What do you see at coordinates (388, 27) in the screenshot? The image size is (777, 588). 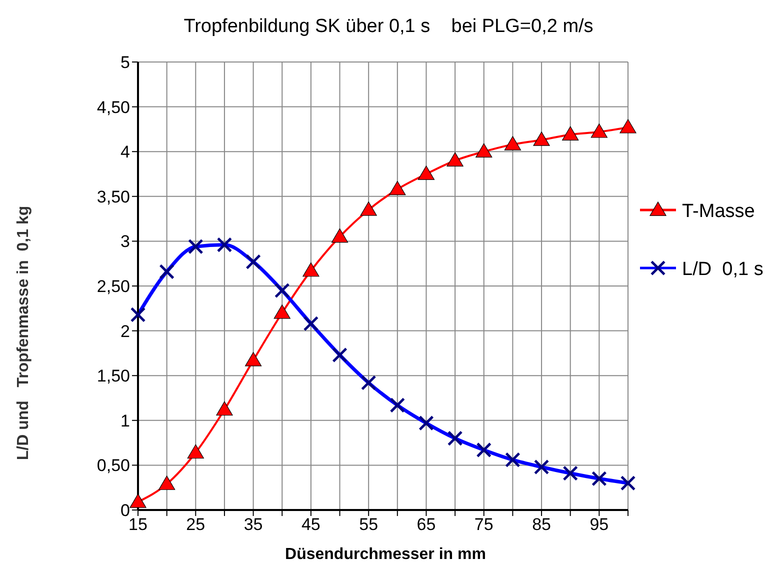 I see `chart-title: Tropfenbildung SK über 0,1 s bei PLG=0,2 m/s` at bounding box center [388, 27].